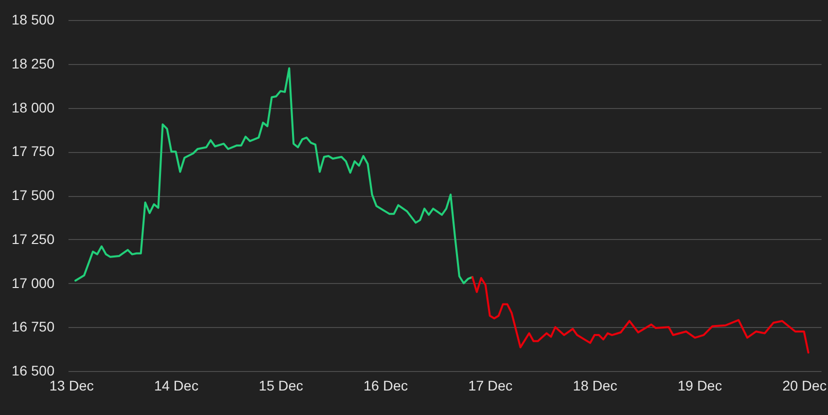  What do you see at coordinates (33, 151) in the screenshot?
I see `y-tick-label: 17 750` at bounding box center [33, 151].